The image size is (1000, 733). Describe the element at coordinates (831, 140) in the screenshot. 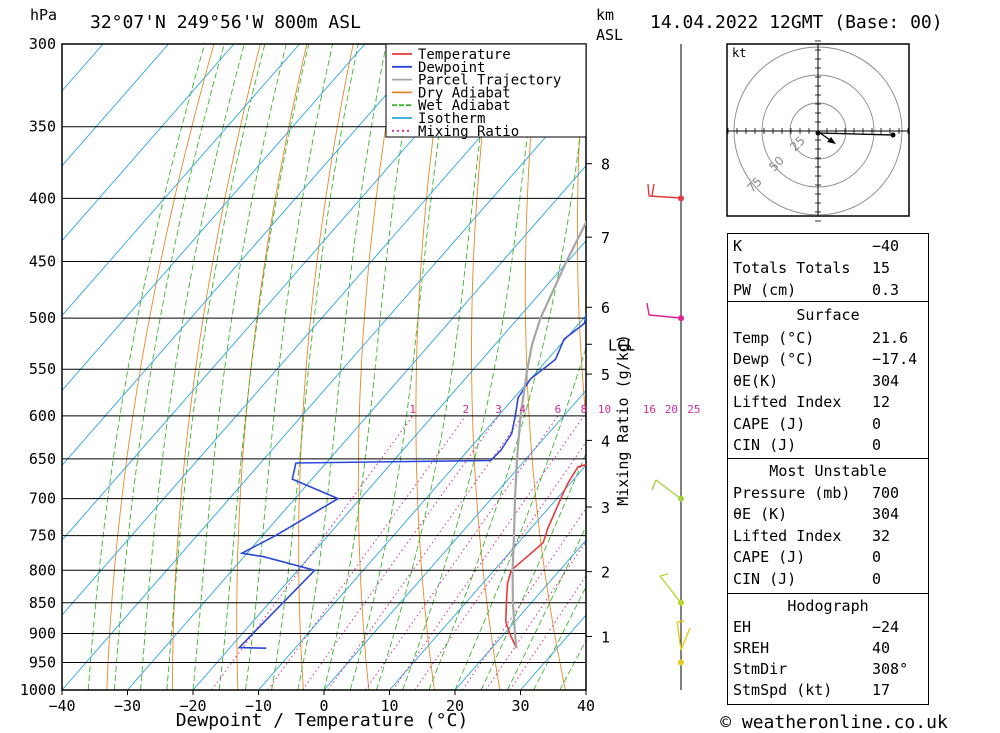

I see `storm-motion-arrowhead` at that location.